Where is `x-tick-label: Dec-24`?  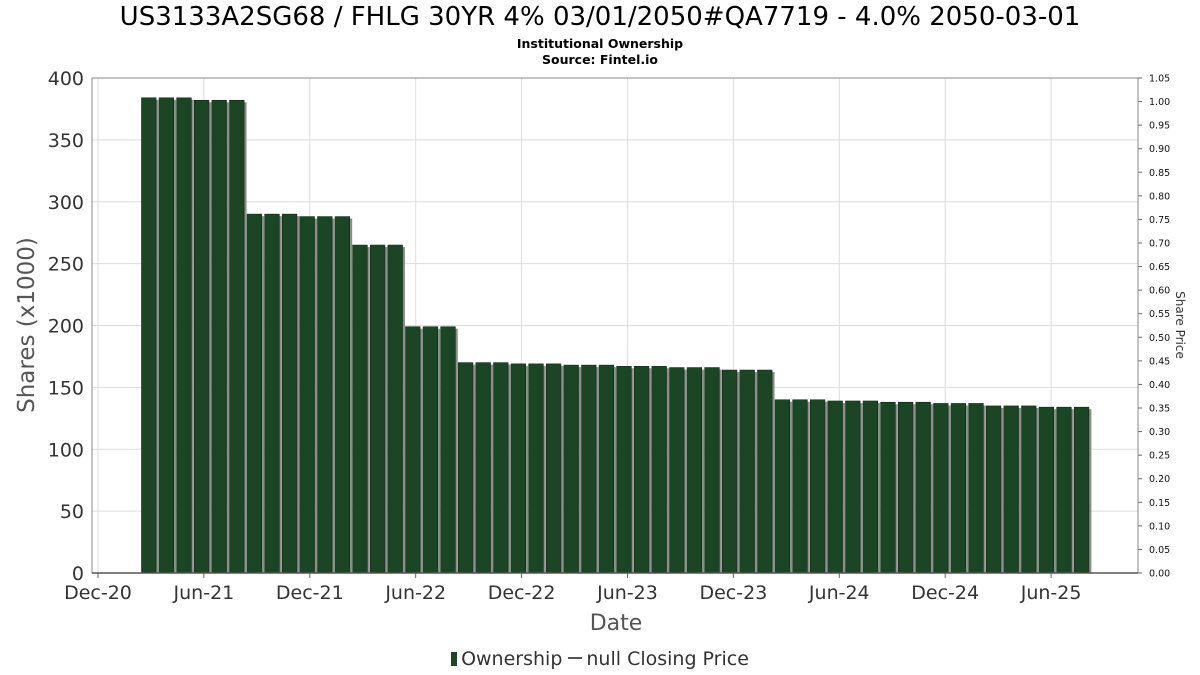 x-tick-label: Dec-24 is located at coordinates (945, 593).